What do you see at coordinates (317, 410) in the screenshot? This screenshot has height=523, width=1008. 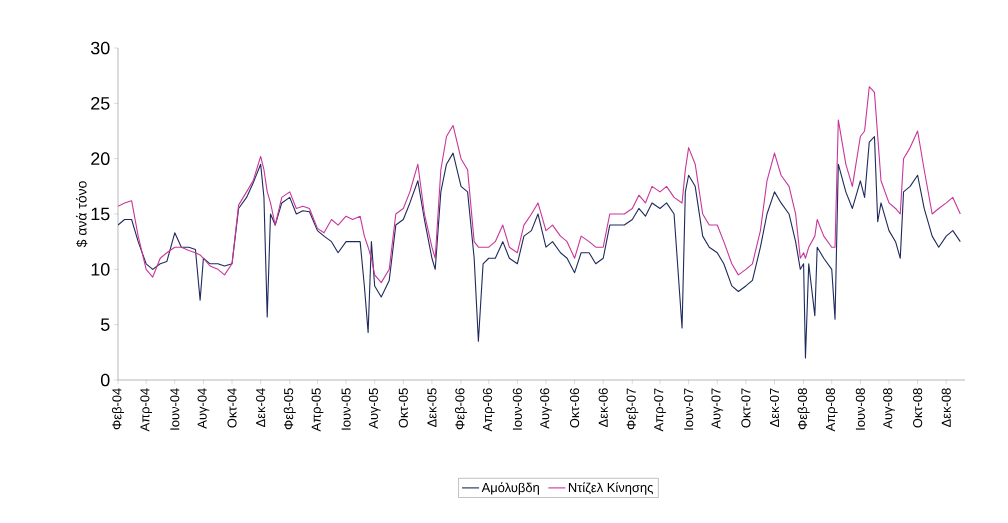 I see `x-tick-label: Απρ-05` at bounding box center [317, 410].